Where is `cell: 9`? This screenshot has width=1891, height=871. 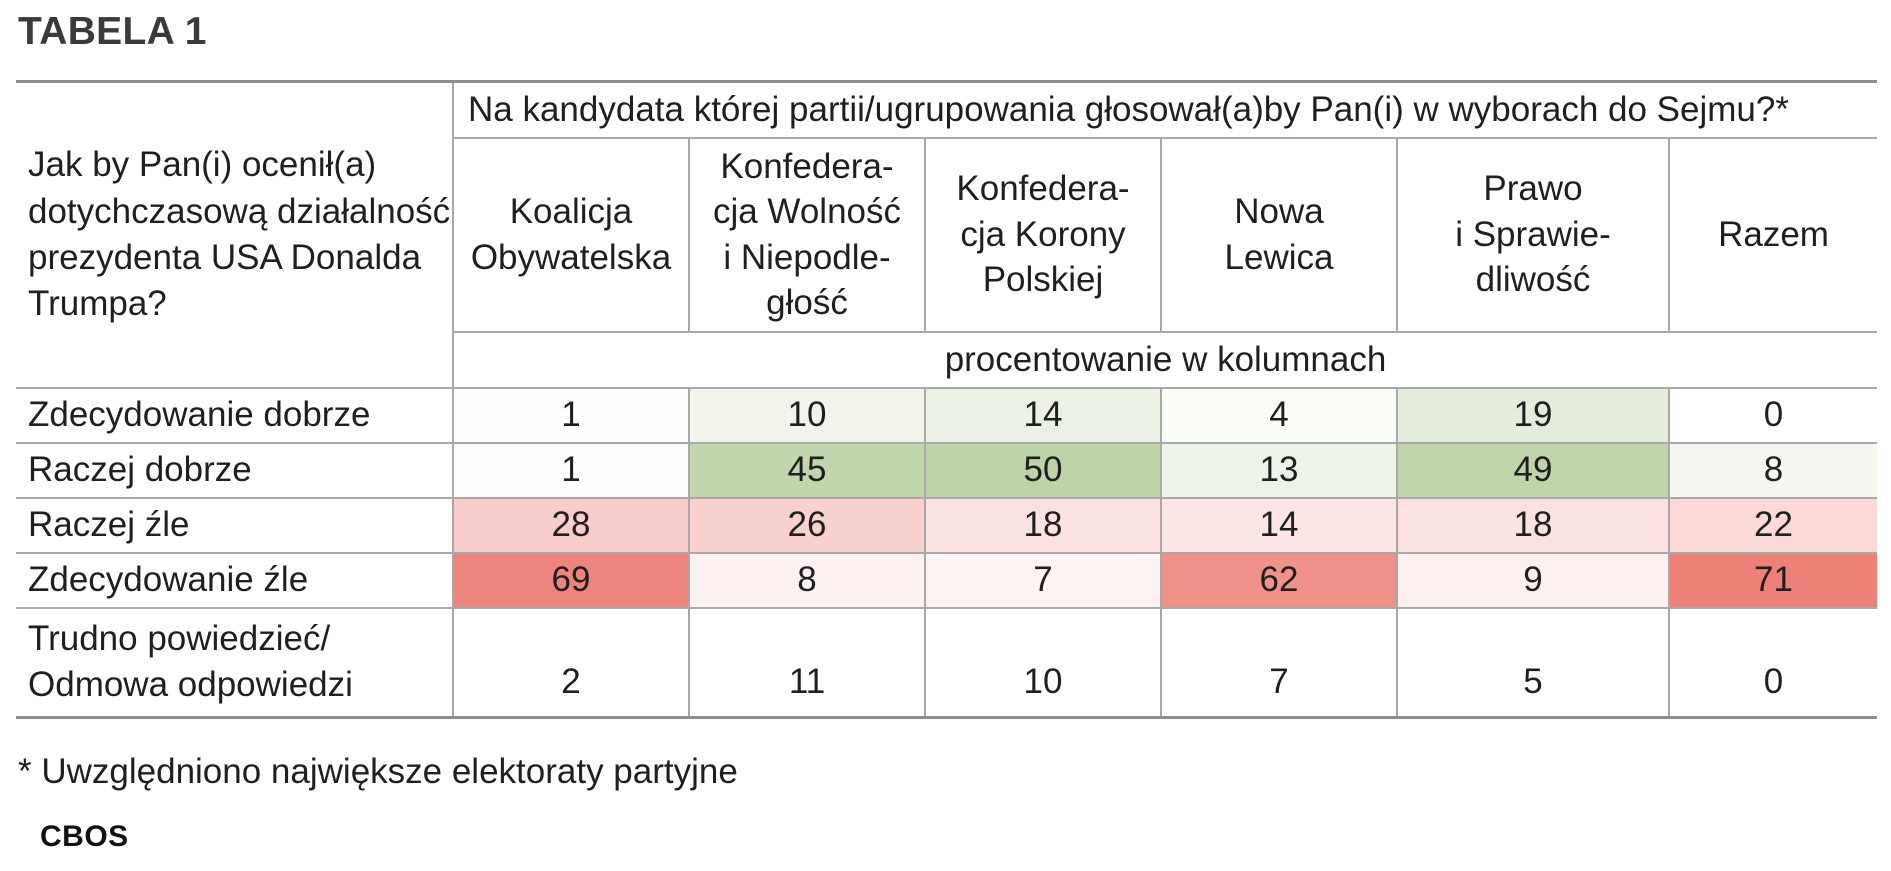
cell: 9 is located at coordinates (1533, 580).